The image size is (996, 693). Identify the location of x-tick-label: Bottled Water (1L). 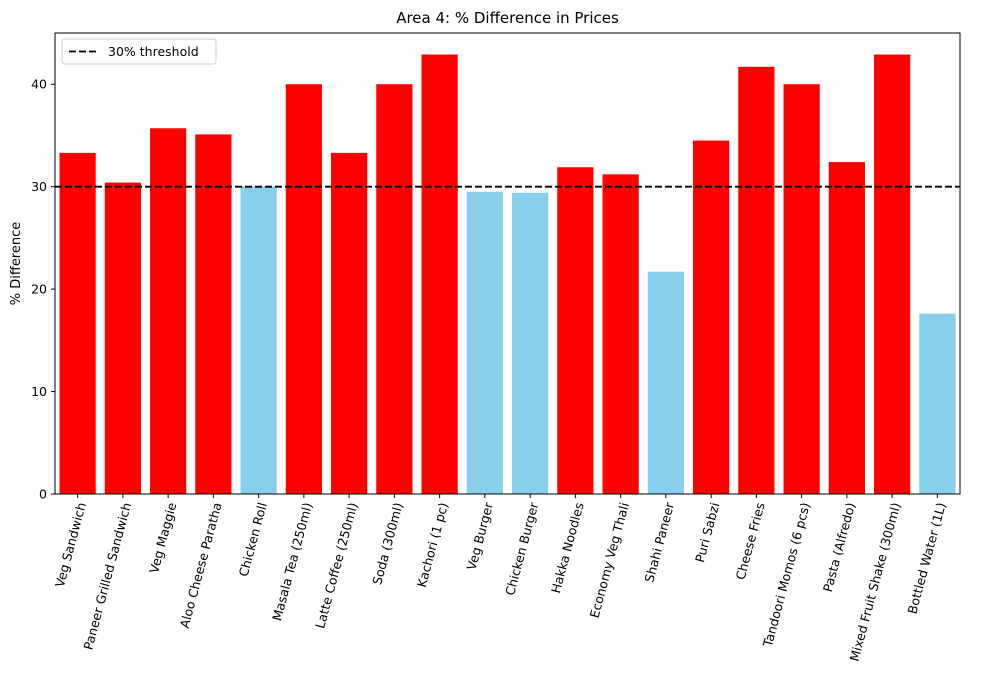
(926, 558).